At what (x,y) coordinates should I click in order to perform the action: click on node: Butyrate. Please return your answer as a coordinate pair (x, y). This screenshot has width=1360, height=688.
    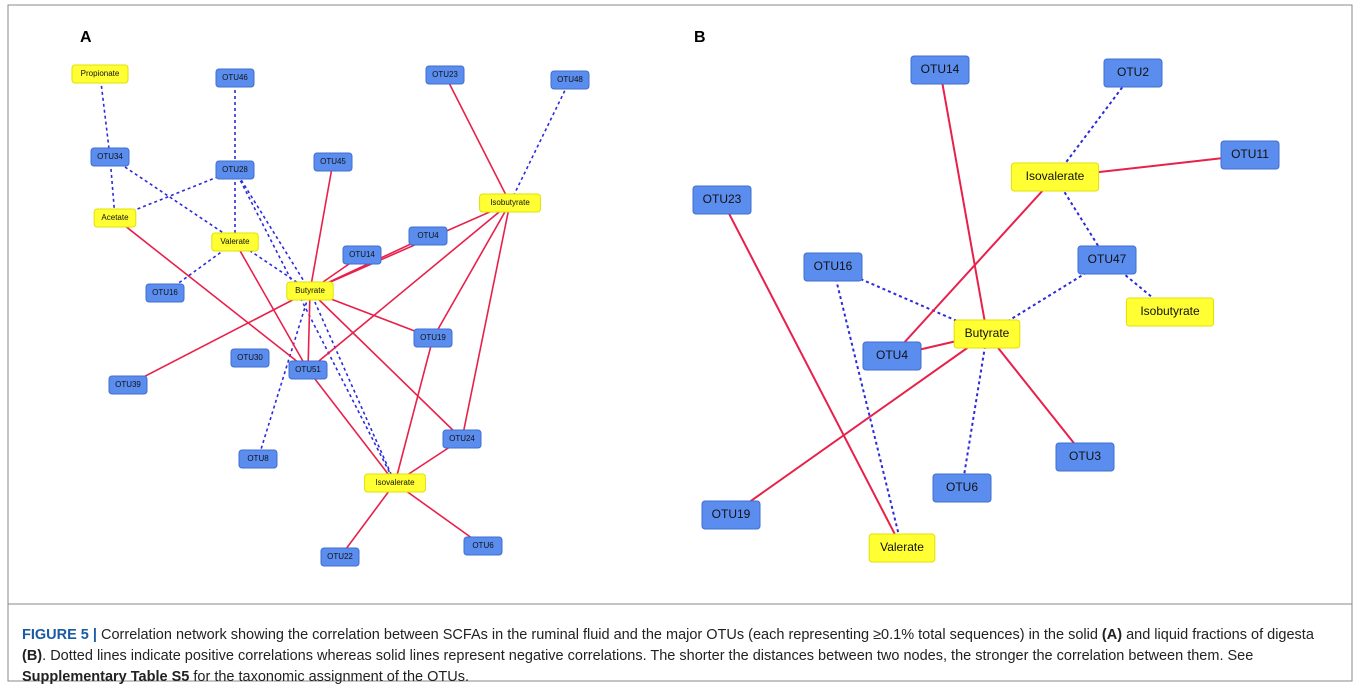
    Looking at the image, I should click on (987, 334).